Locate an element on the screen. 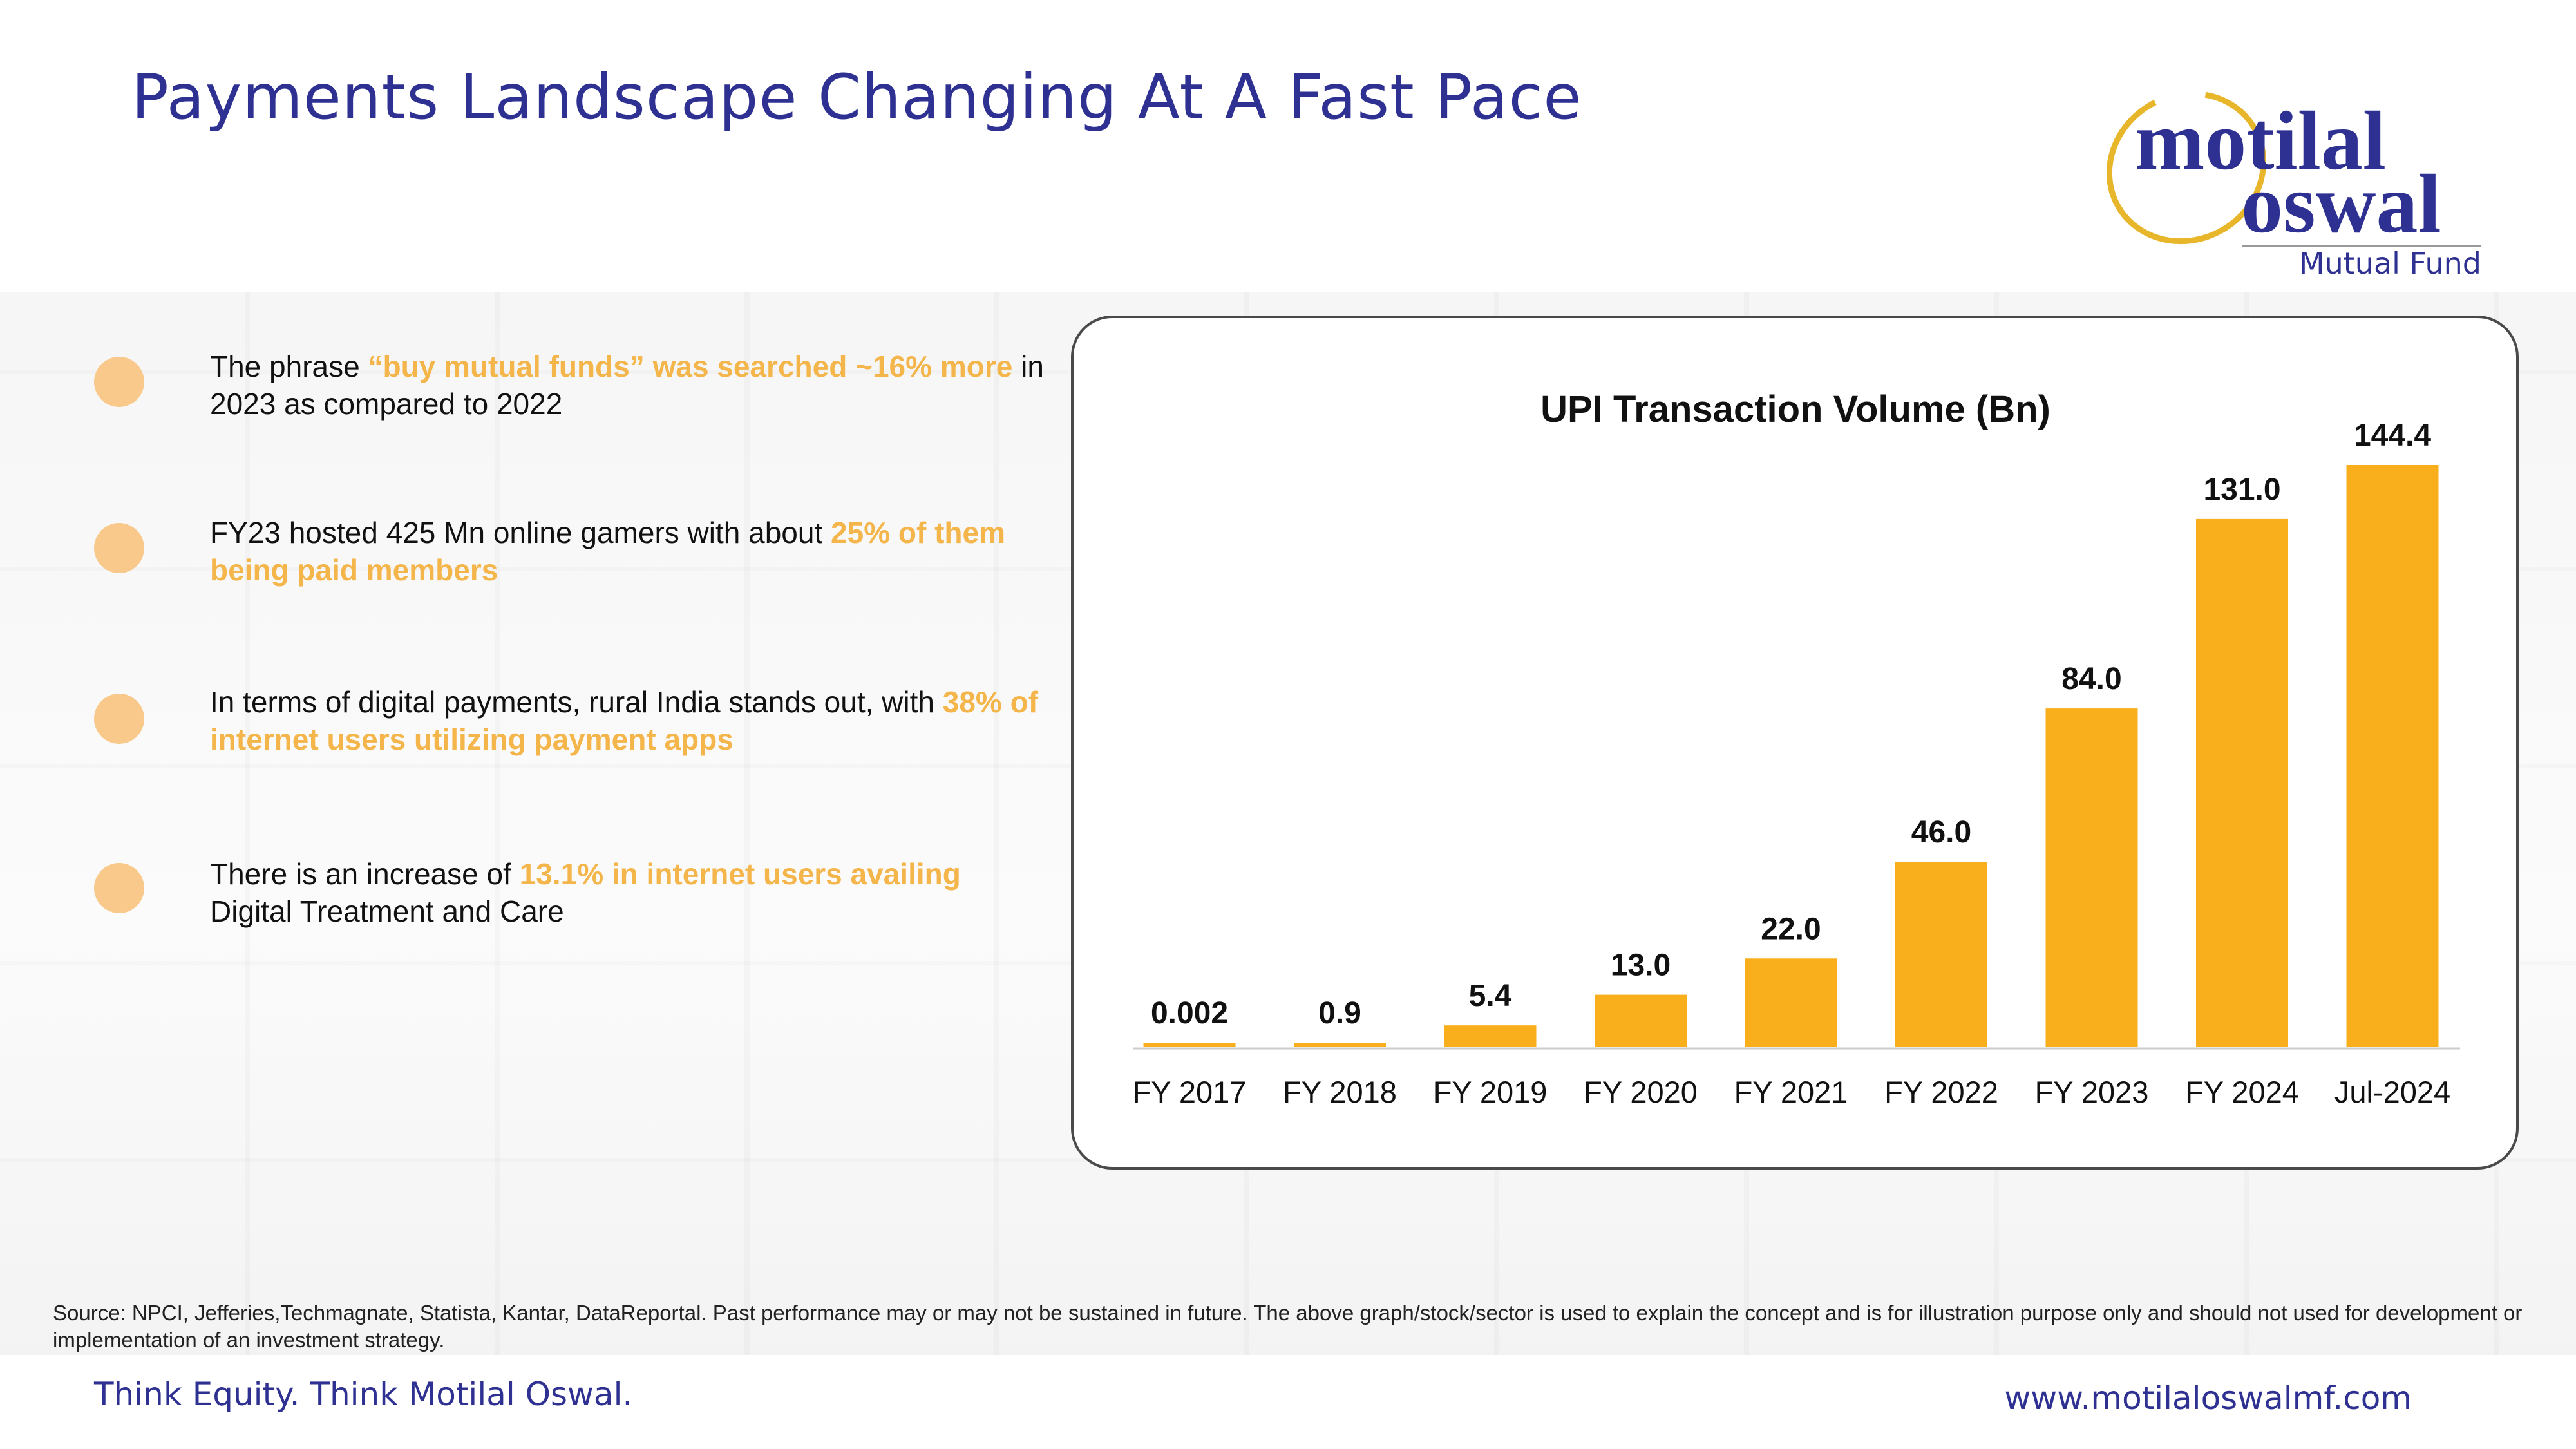 The width and height of the screenshot is (2576, 1449). plain-text: The phrase is located at coordinates (289, 366).